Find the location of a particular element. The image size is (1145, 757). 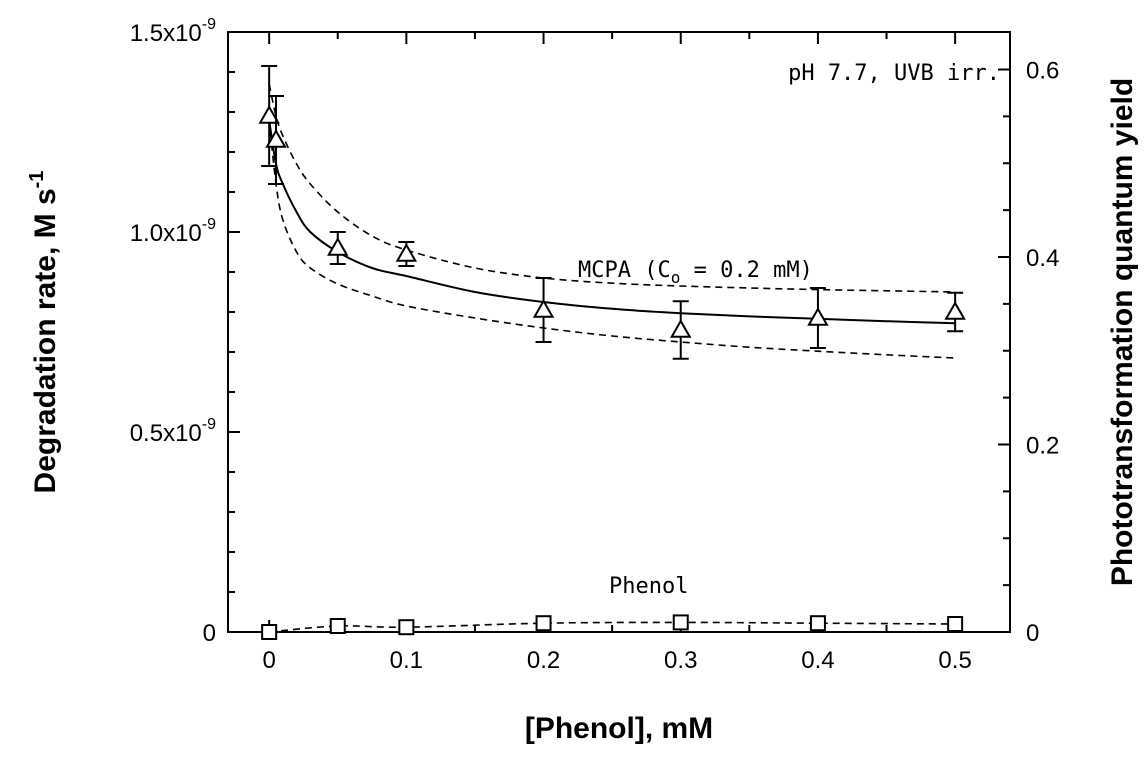

conditions-annotation: pH 7.7, UVB irr. is located at coordinates (894, 73).